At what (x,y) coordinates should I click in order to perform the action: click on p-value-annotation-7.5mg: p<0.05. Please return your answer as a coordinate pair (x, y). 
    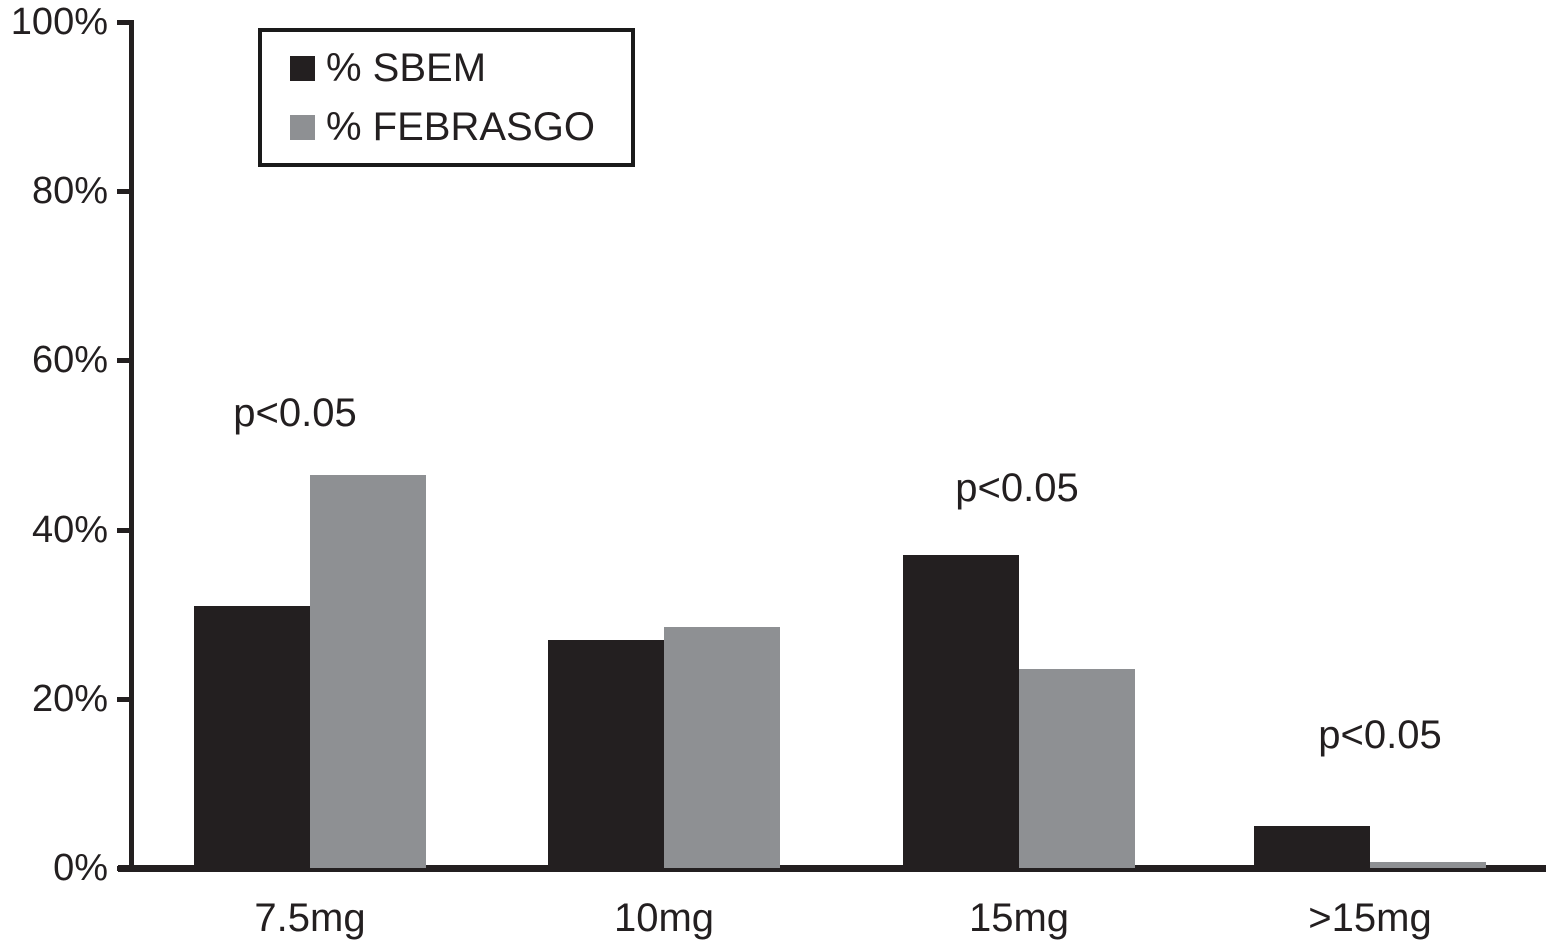
    Looking at the image, I should click on (295, 413).